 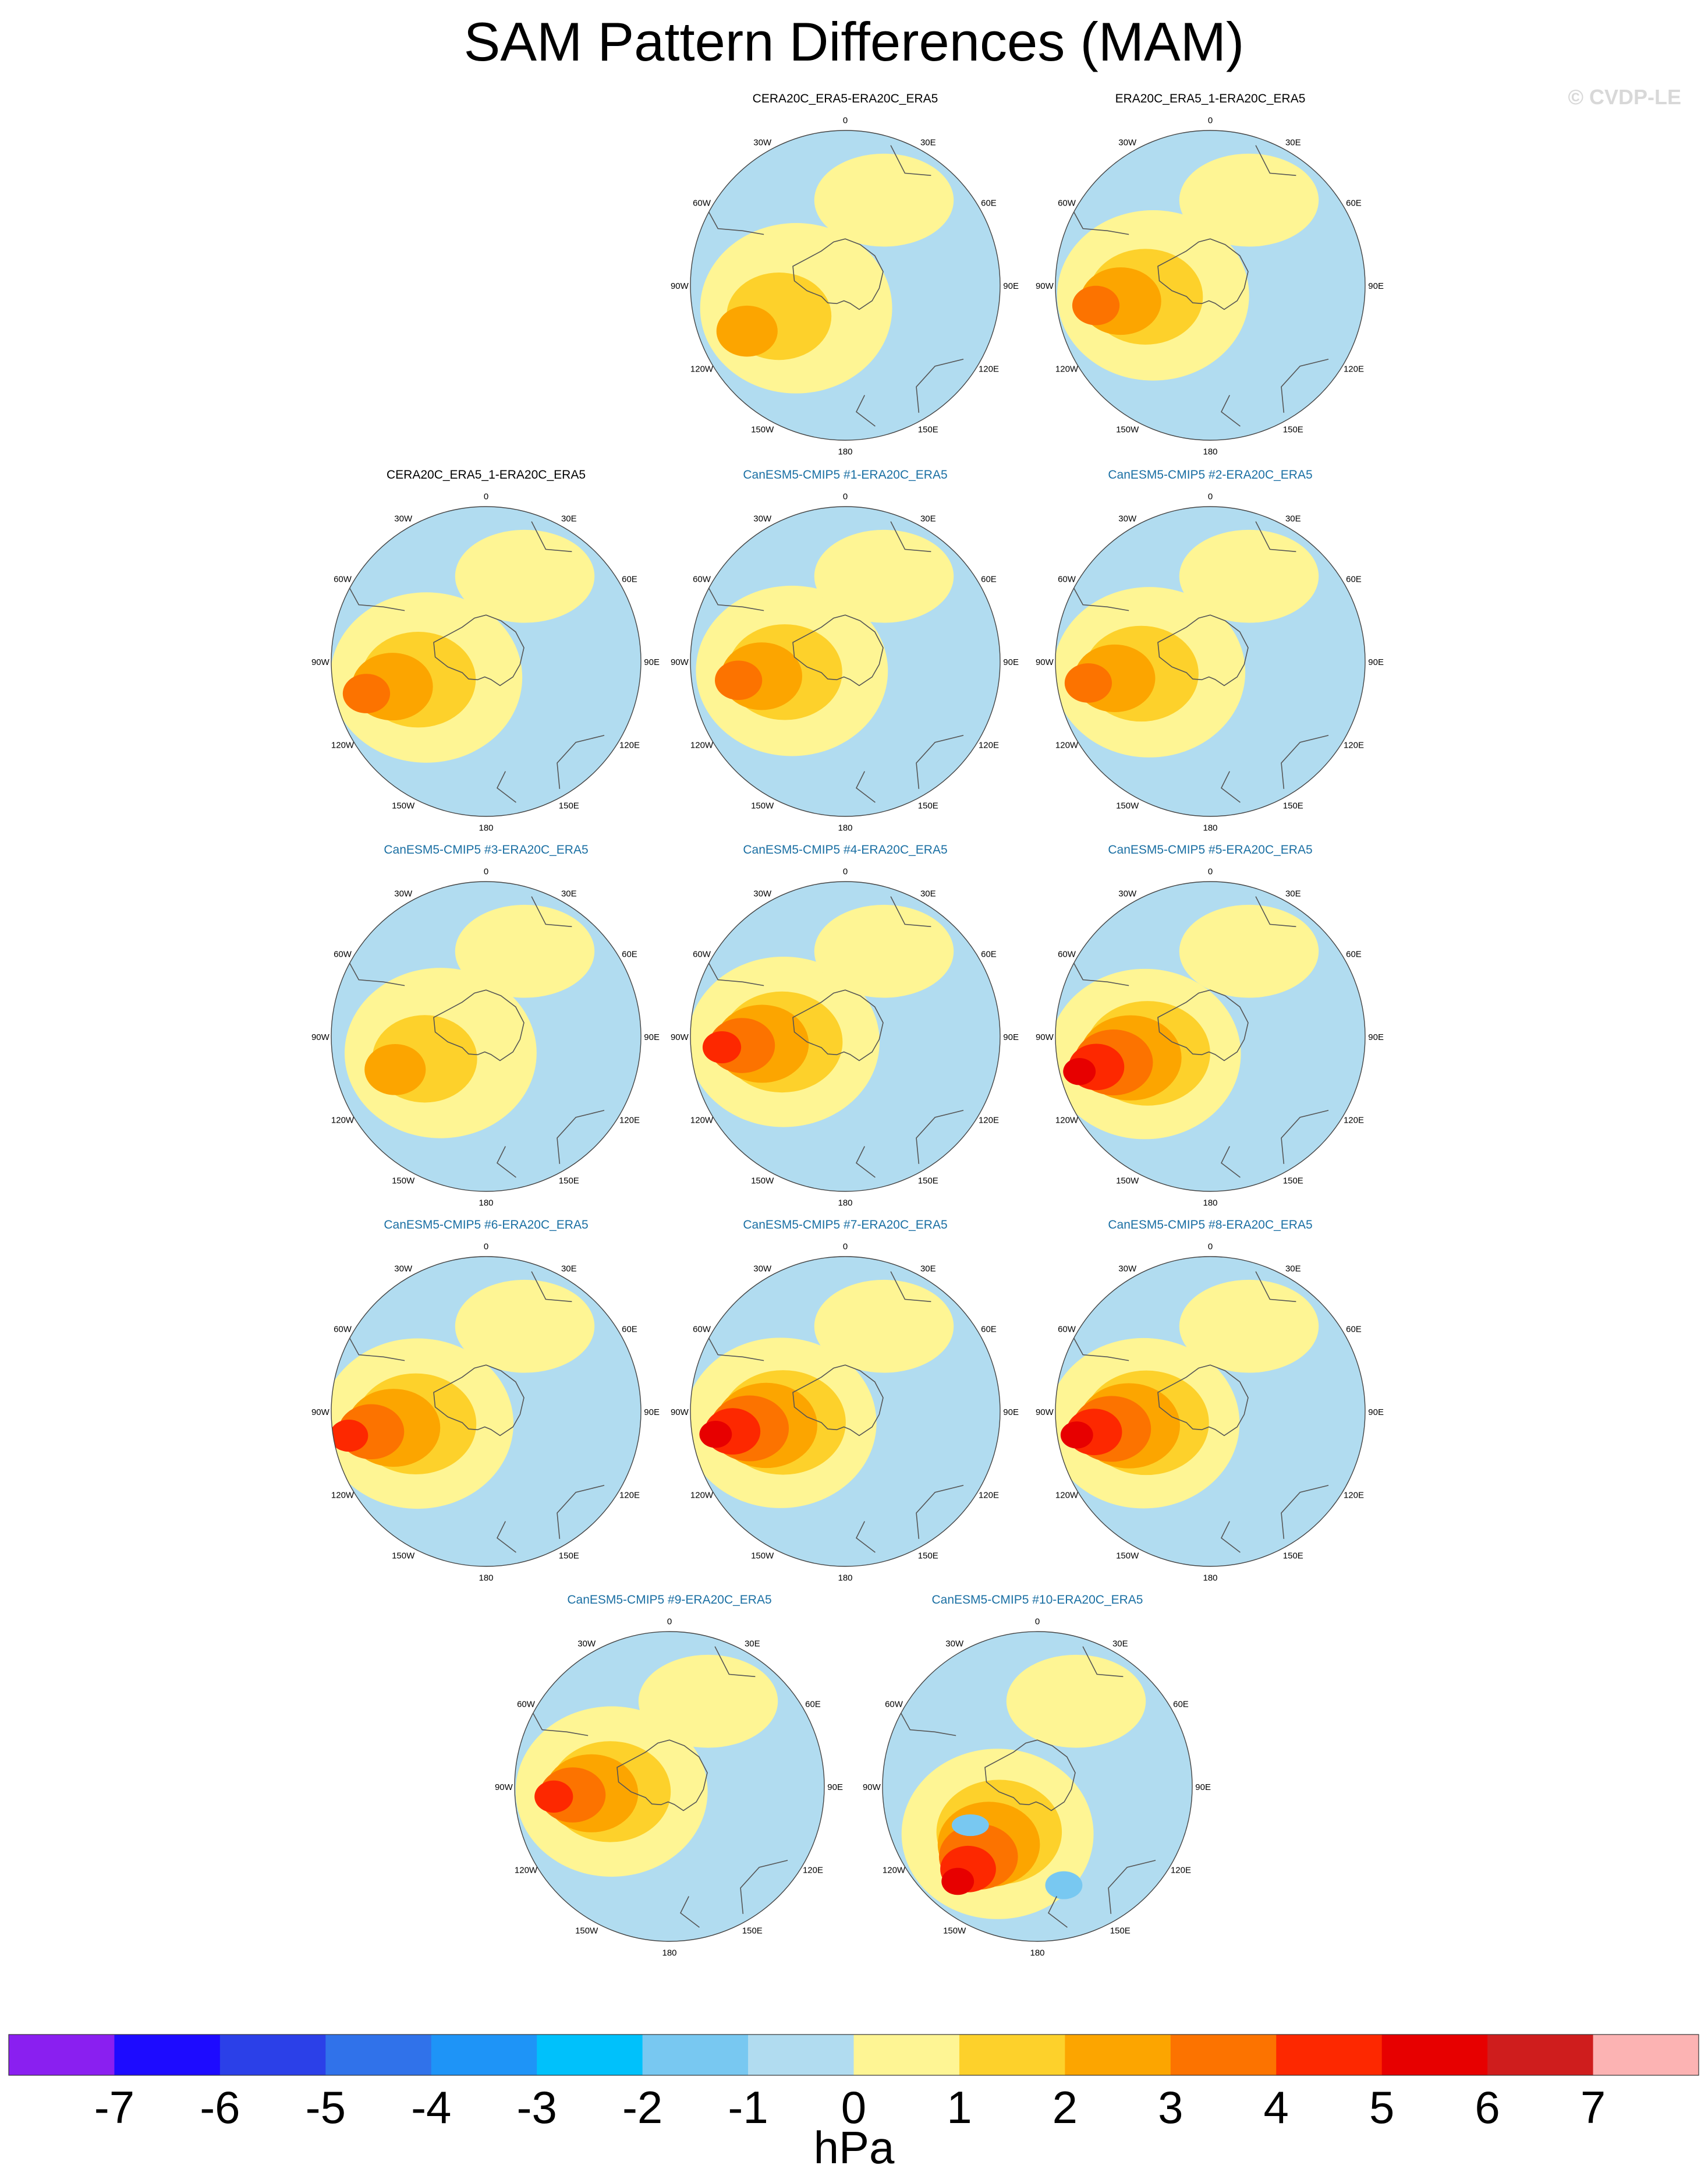 What do you see at coordinates (1065, 2107) in the screenshot?
I see `colorbar-tick-label: 2` at bounding box center [1065, 2107].